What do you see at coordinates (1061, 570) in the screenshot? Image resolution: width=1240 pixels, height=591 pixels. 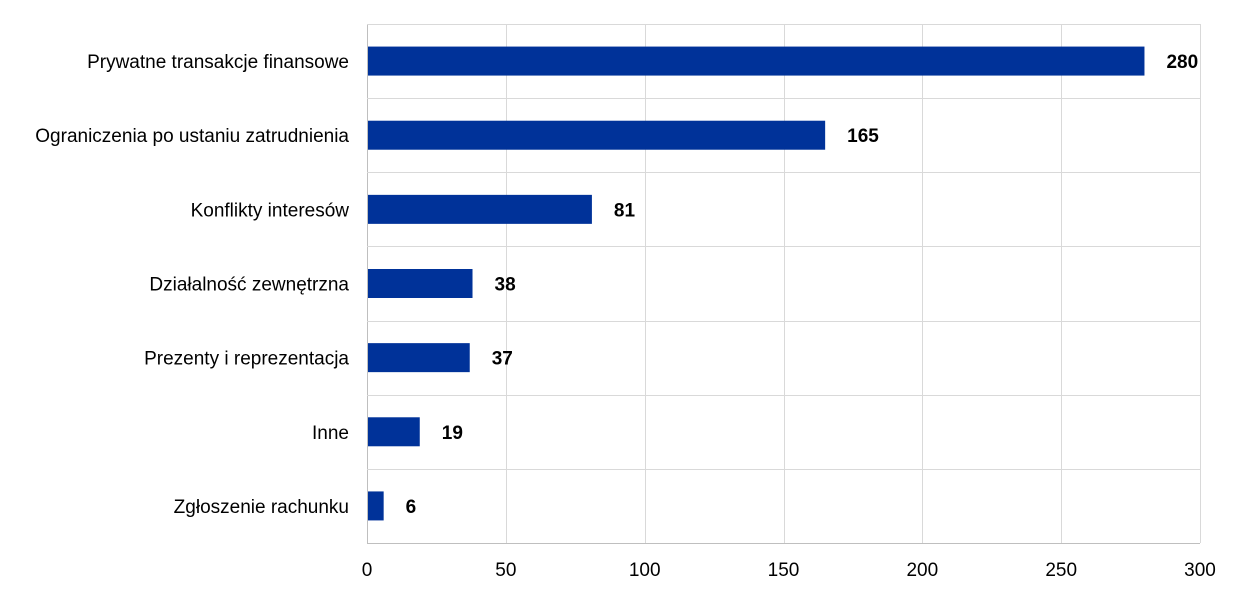 I see `x-tick-label: 250` at bounding box center [1061, 570].